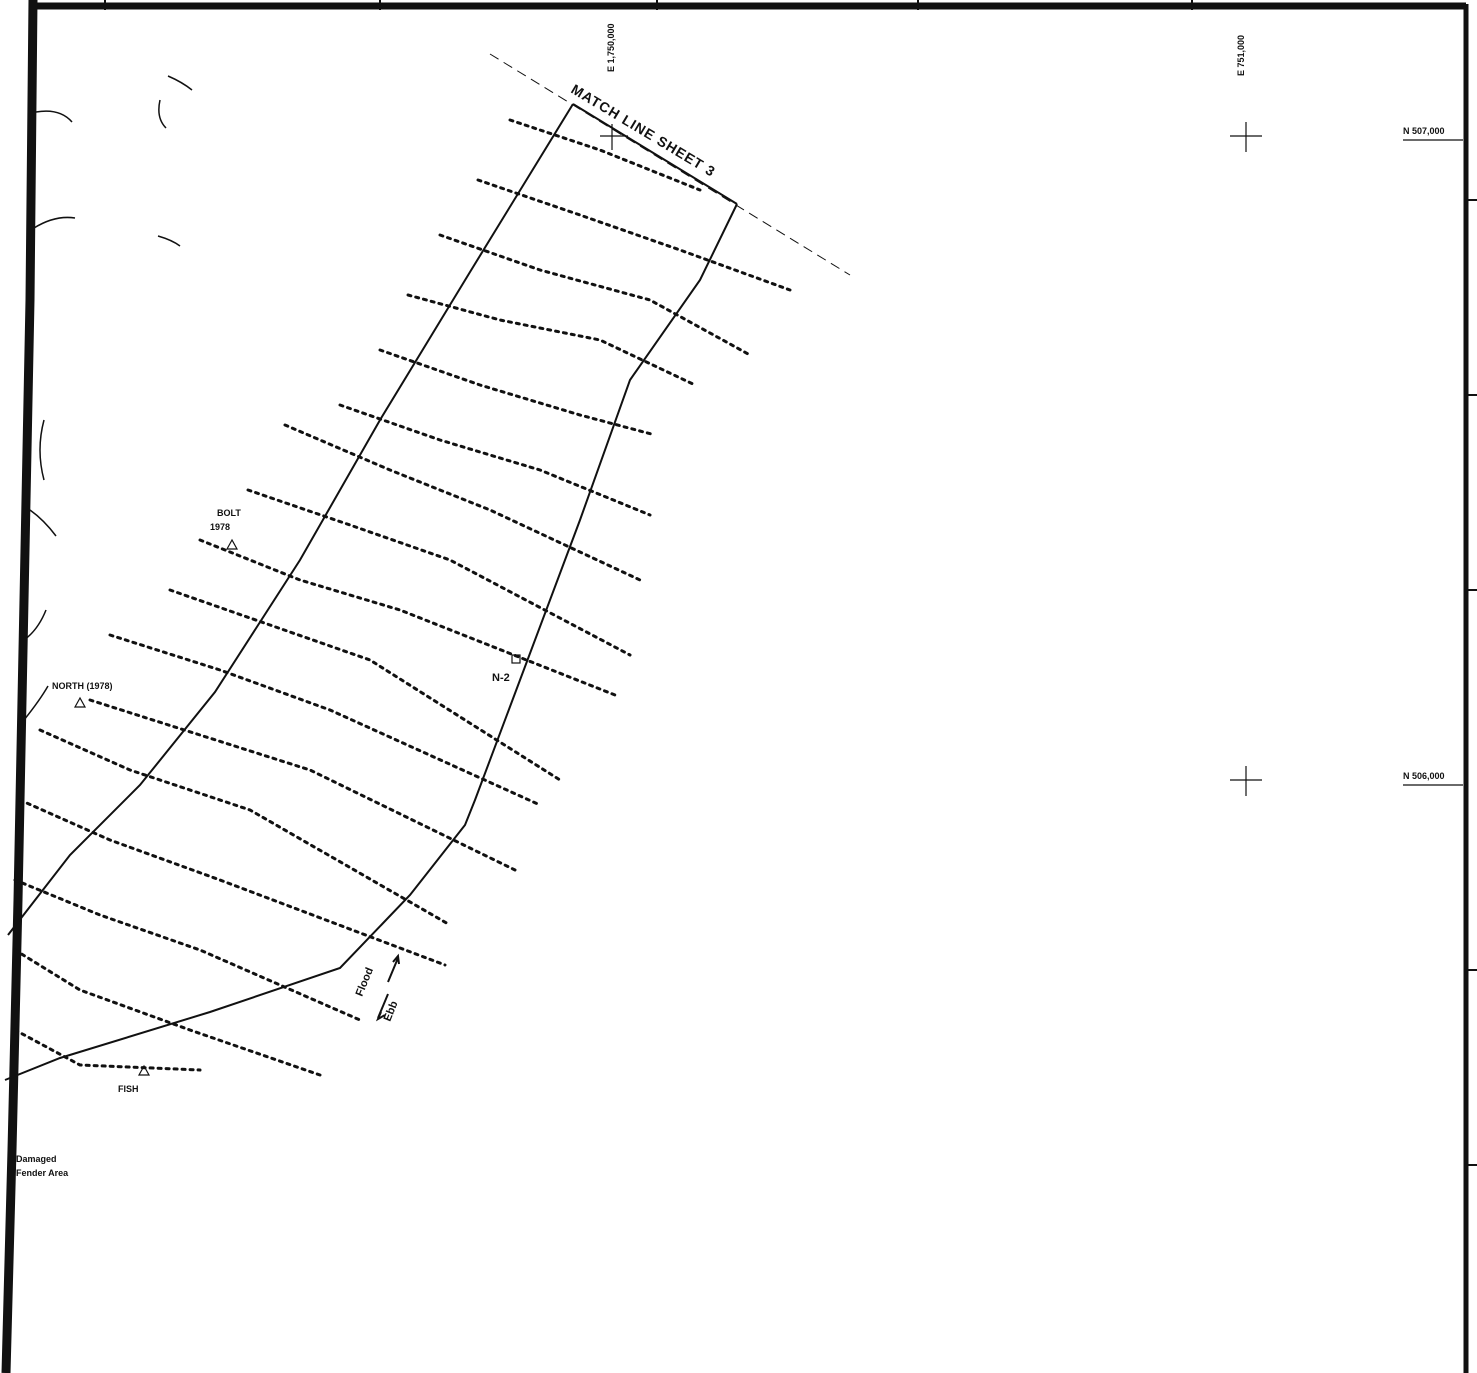 This screenshot has height=1373, width=1477. What do you see at coordinates (144, 1070) in the screenshot?
I see `station-fish-icon` at bounding box center [144, 1070].